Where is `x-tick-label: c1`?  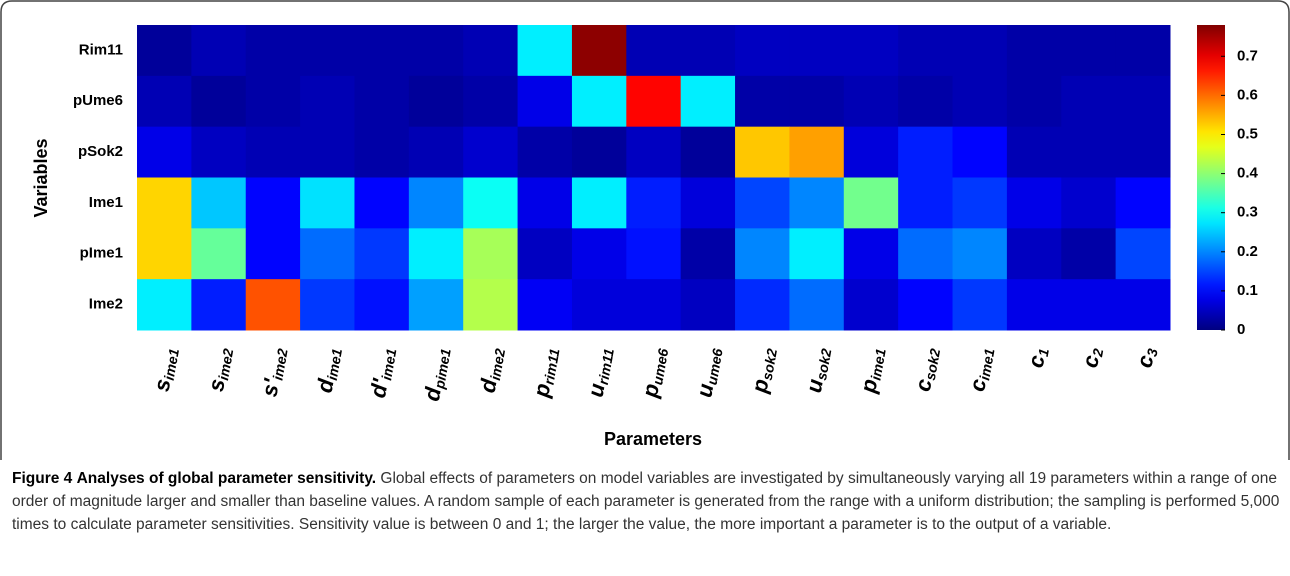 x-tick-label: c1 is located at coordinates (1037, 357).